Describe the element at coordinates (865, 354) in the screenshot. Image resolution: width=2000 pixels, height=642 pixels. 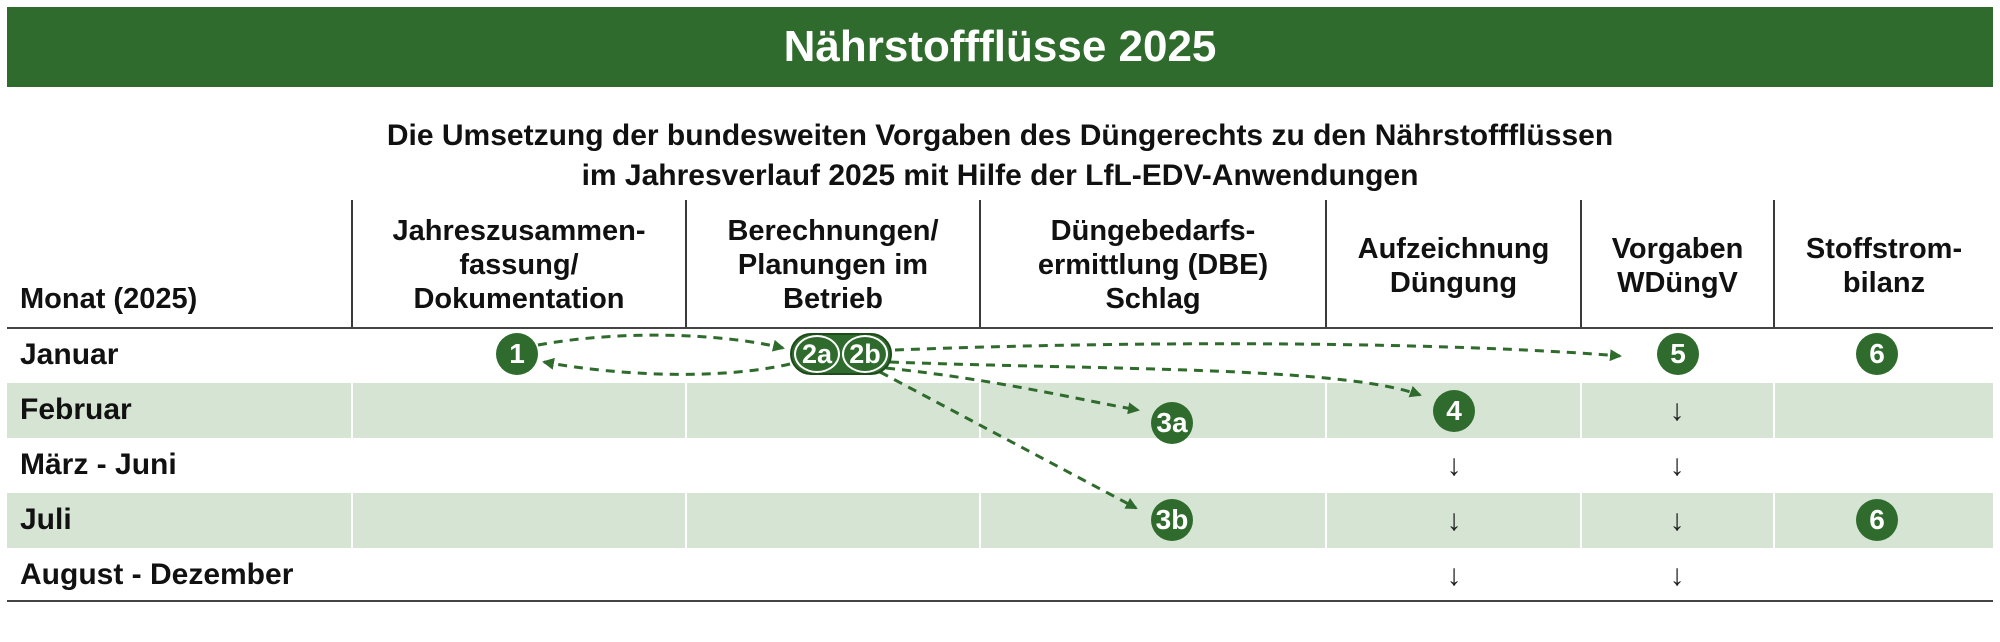
I see `badge-2b: 2b` at that location.